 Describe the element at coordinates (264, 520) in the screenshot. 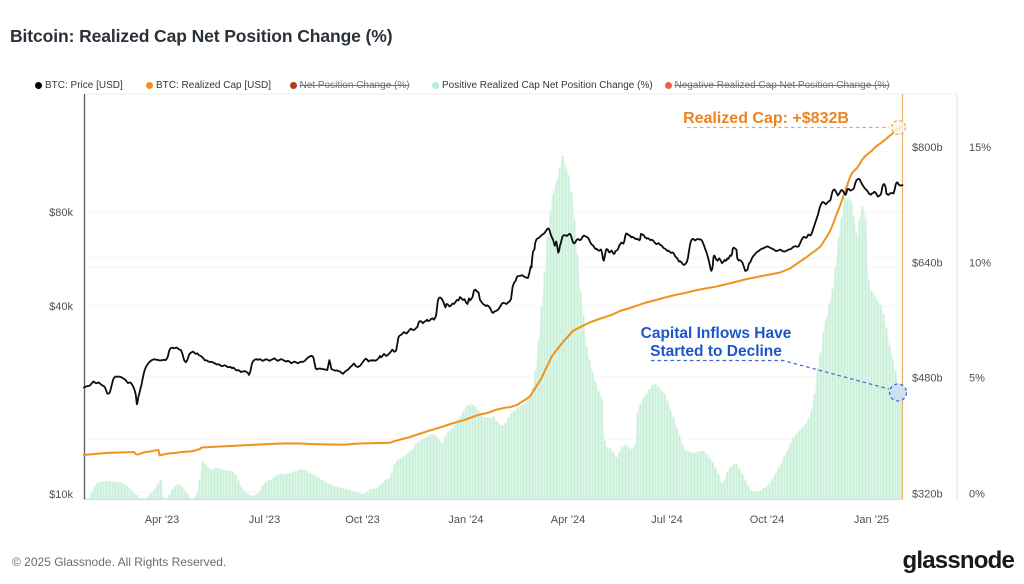

I see `svg-text: Jul '23` at that location.